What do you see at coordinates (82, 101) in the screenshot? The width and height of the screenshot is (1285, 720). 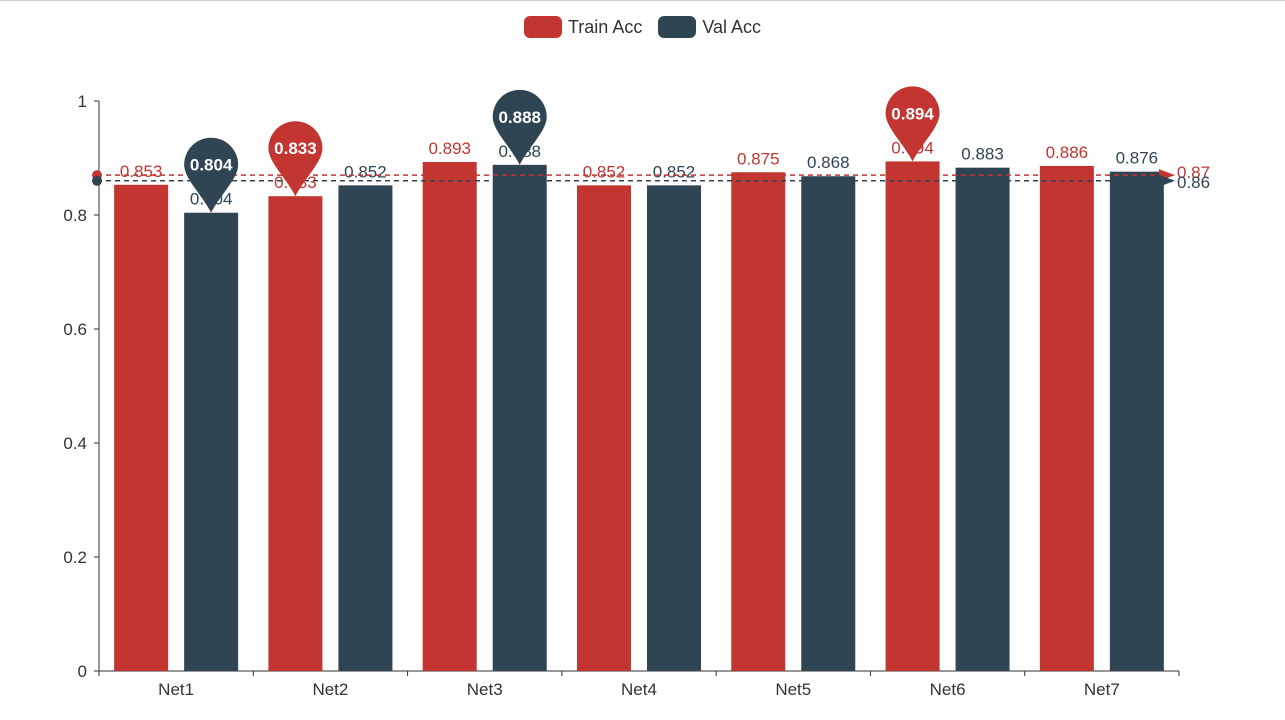 I see `y-tick-label: 1` at bounding box center [82, 101].